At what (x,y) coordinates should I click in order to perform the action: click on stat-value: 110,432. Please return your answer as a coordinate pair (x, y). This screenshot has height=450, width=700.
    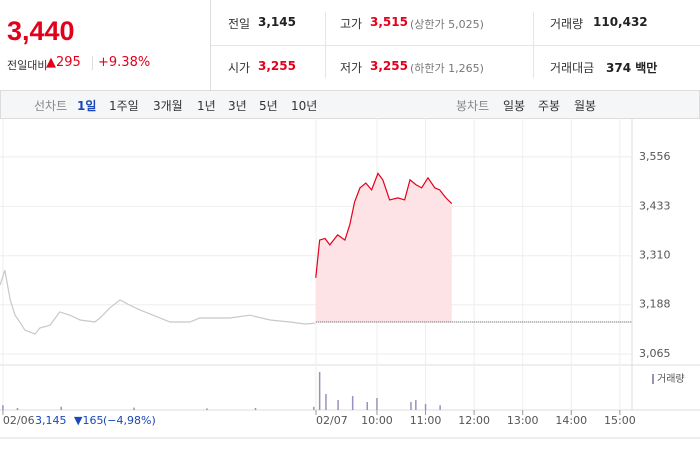
    Looking at the image, I should click on (620, 22).